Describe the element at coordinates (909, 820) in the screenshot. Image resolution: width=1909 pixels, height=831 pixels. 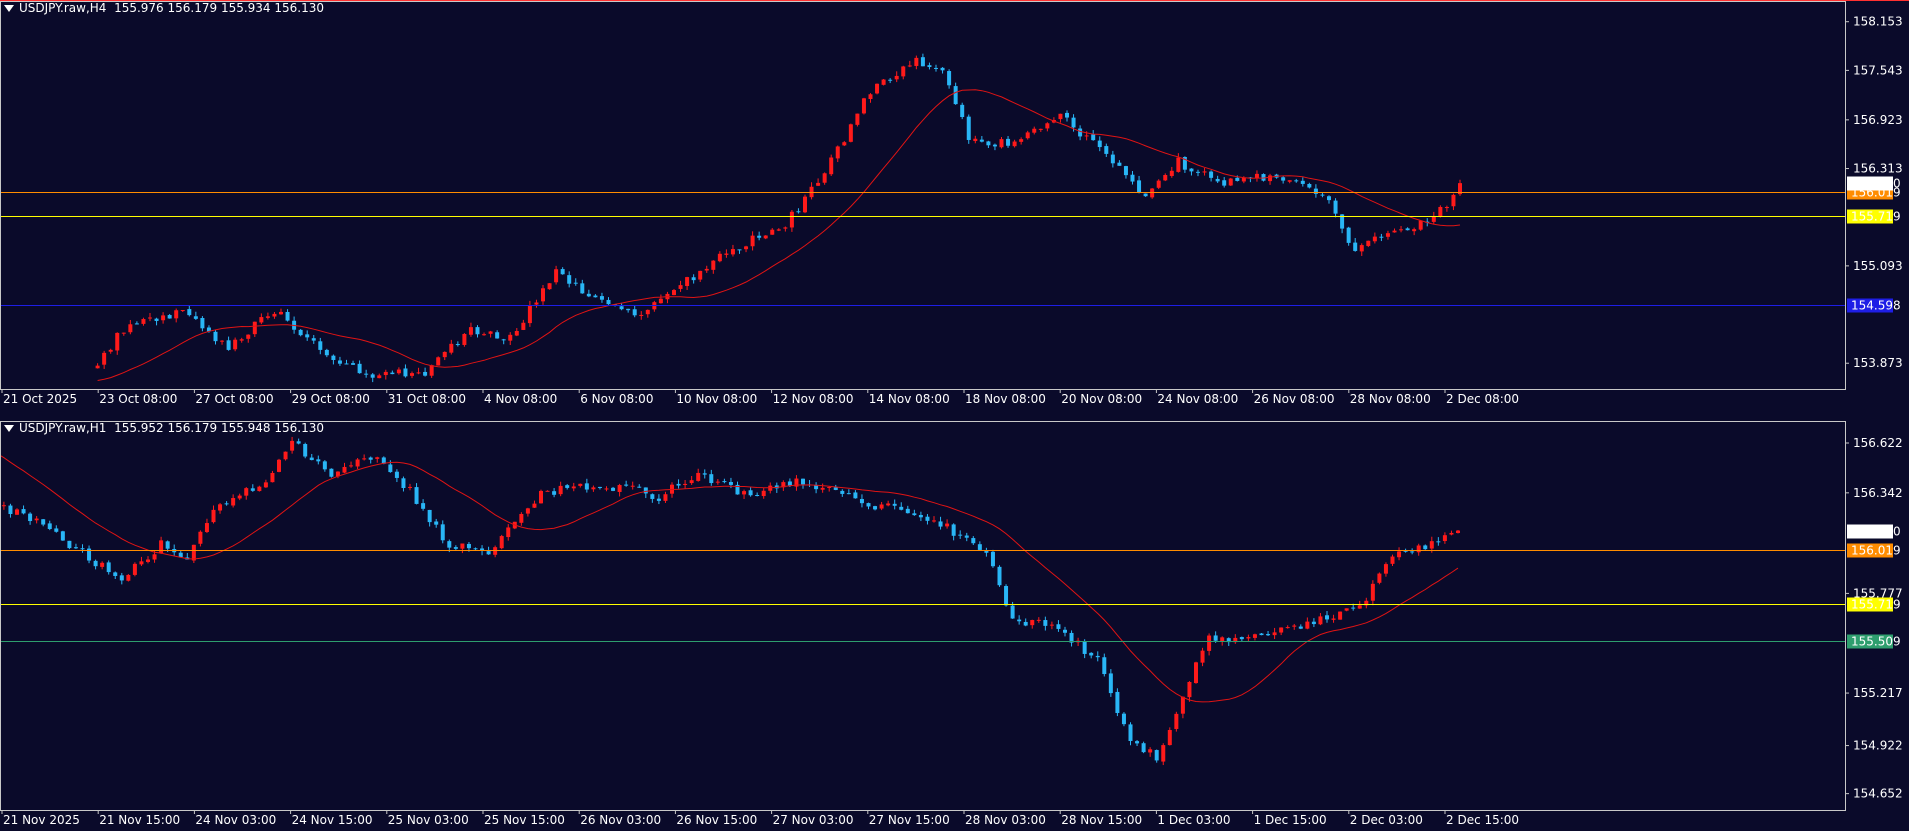
I see `x-tick-label: 27 Nov 15:00` at that location.